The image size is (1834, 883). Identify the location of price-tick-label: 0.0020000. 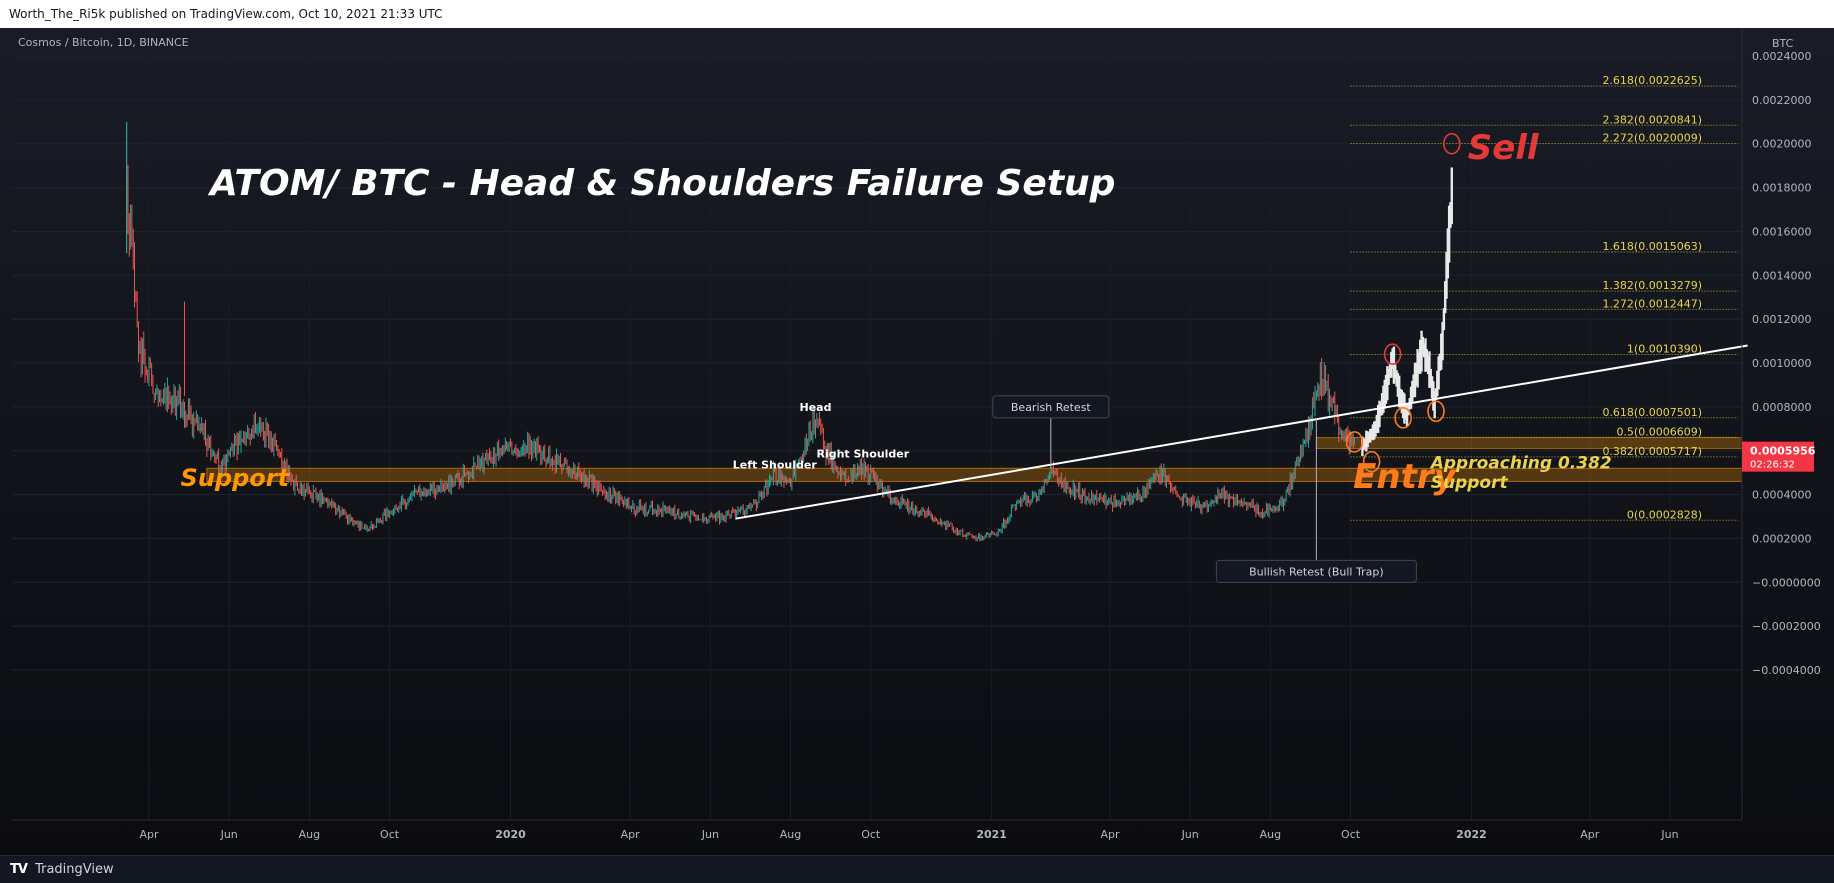
(1782, 144).